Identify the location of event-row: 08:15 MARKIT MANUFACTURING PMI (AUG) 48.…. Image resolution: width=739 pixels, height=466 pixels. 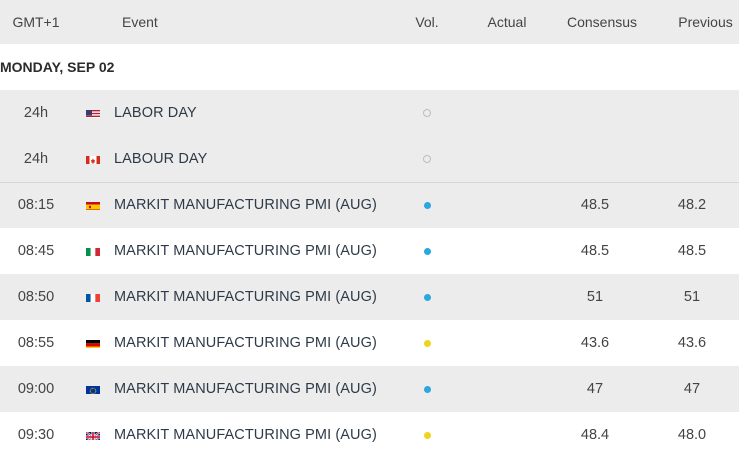
(369, 205).